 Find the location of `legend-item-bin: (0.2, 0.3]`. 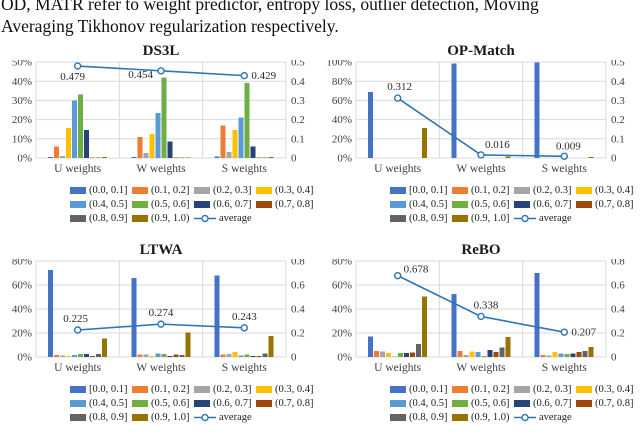

legend-item-bin: (0.2, 0.3] is located at coordinates (225, 190).